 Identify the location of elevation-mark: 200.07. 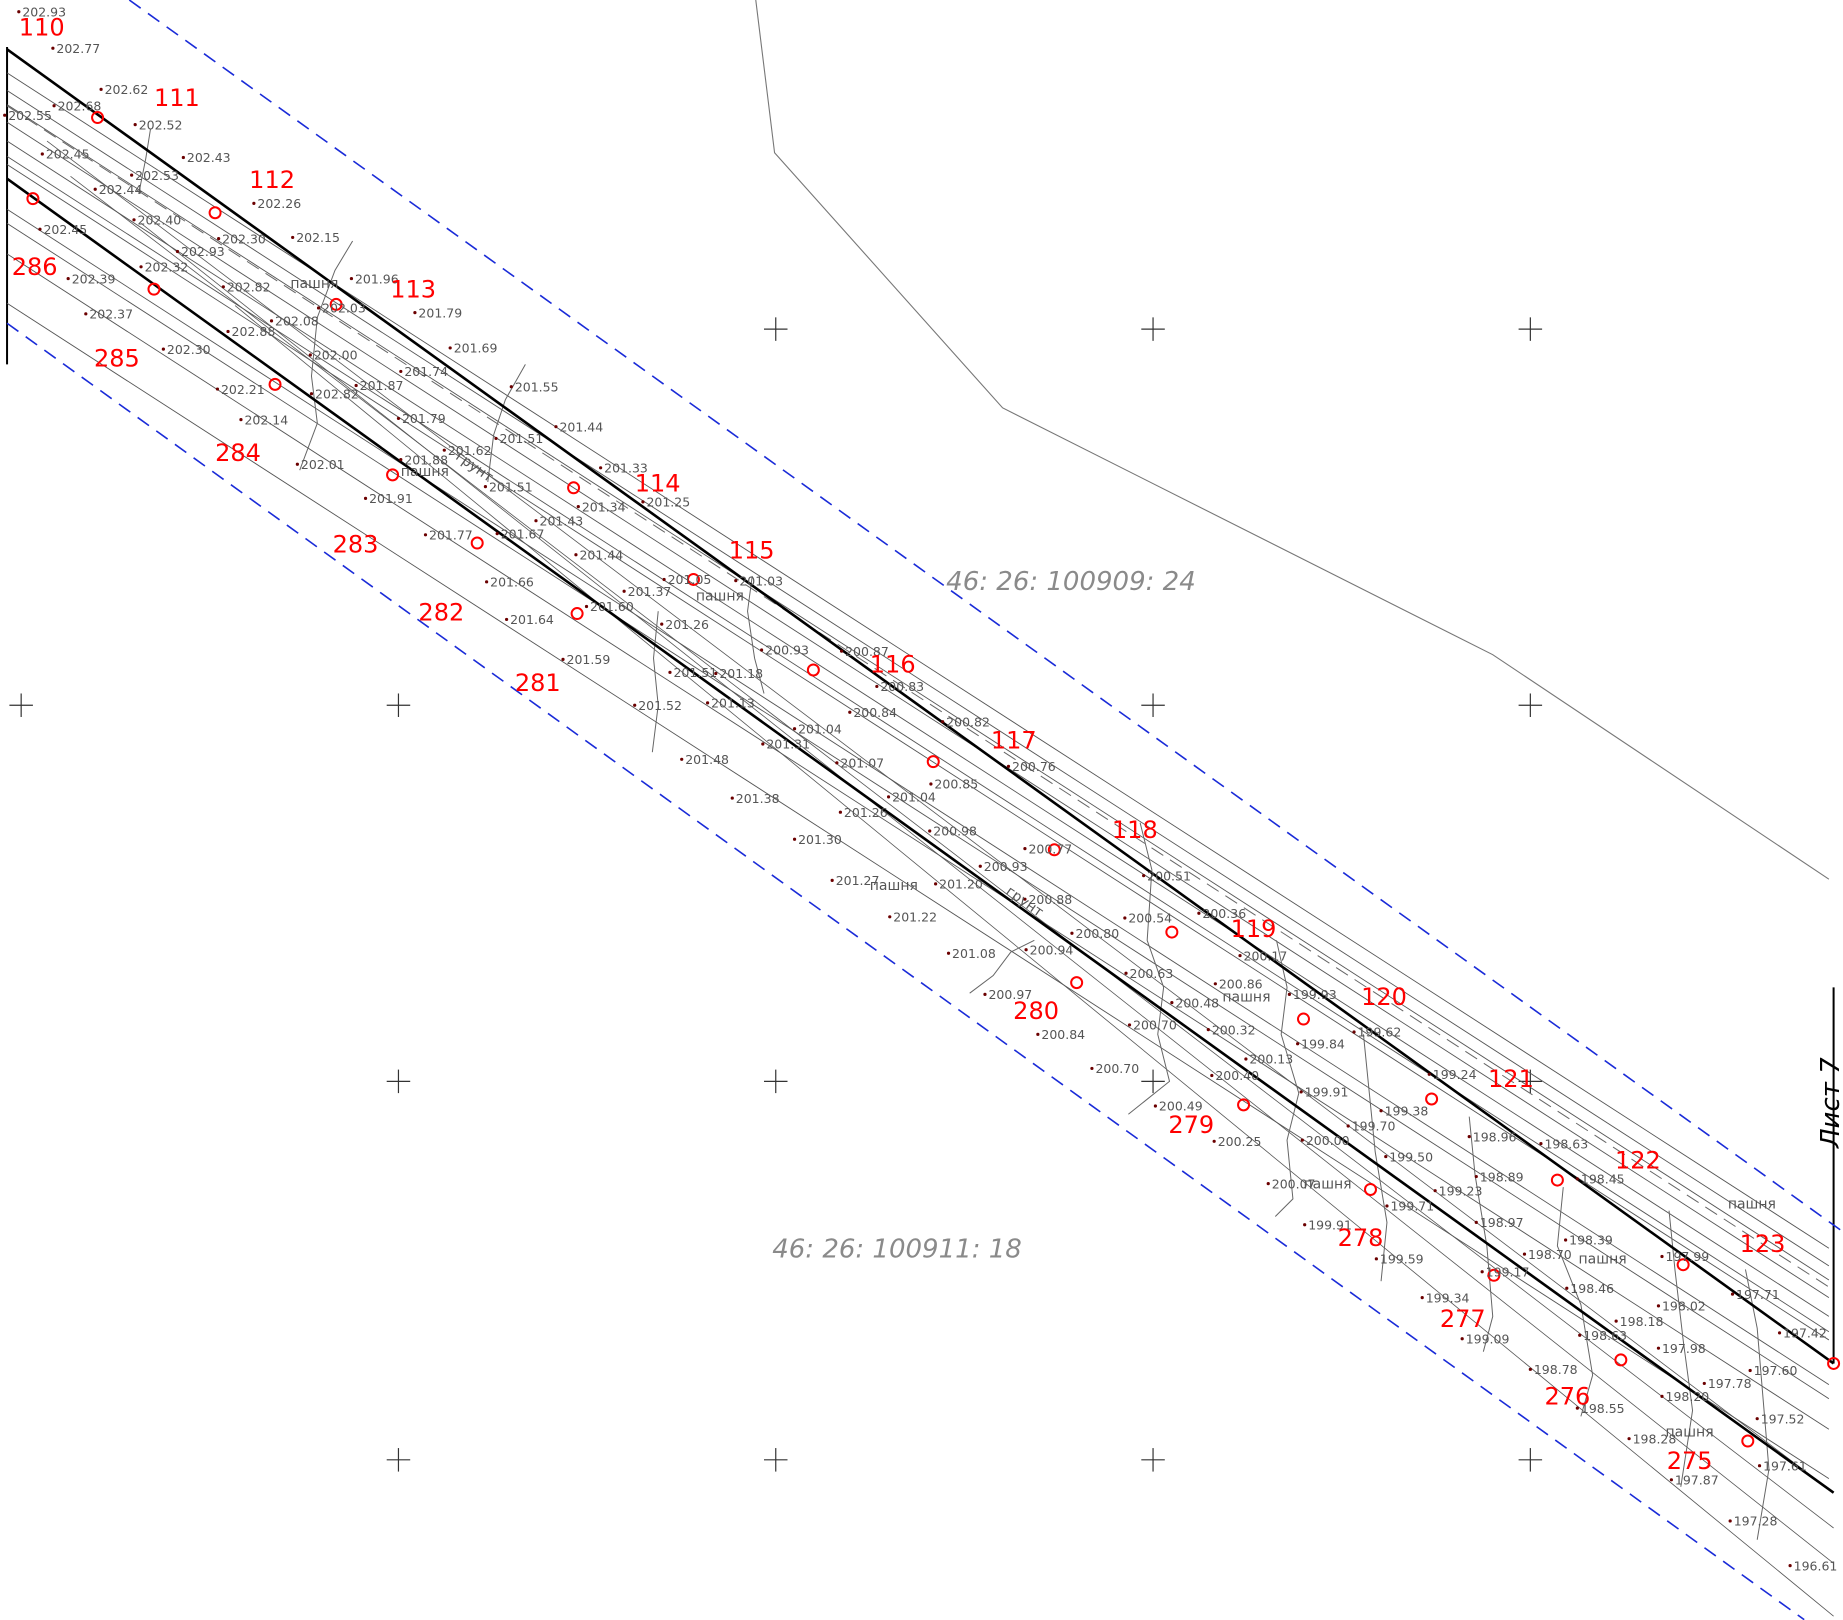
(1291, 1183).